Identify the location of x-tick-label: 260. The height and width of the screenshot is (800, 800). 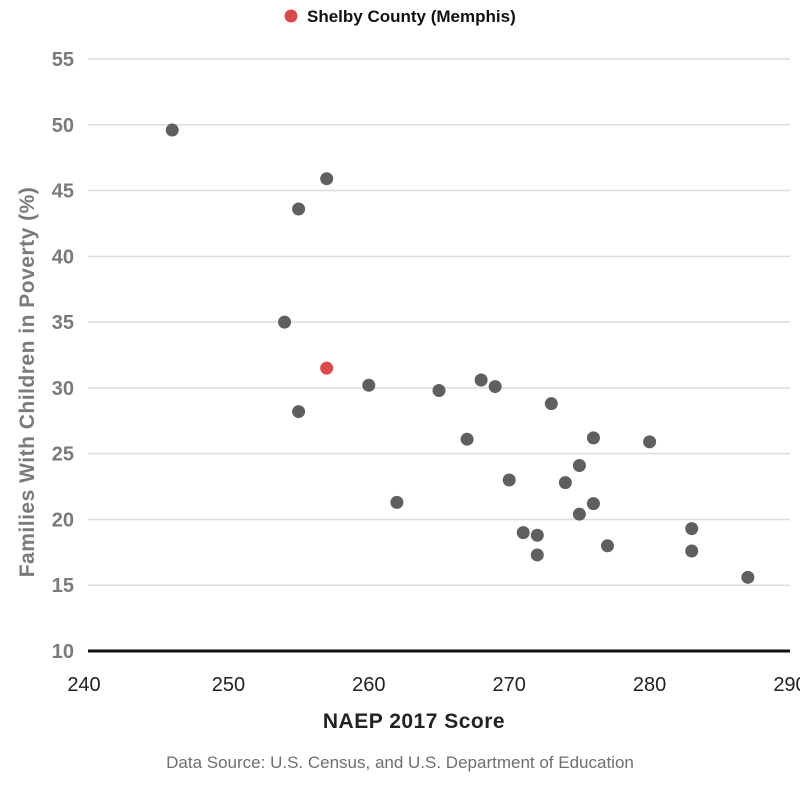
(368, 685).